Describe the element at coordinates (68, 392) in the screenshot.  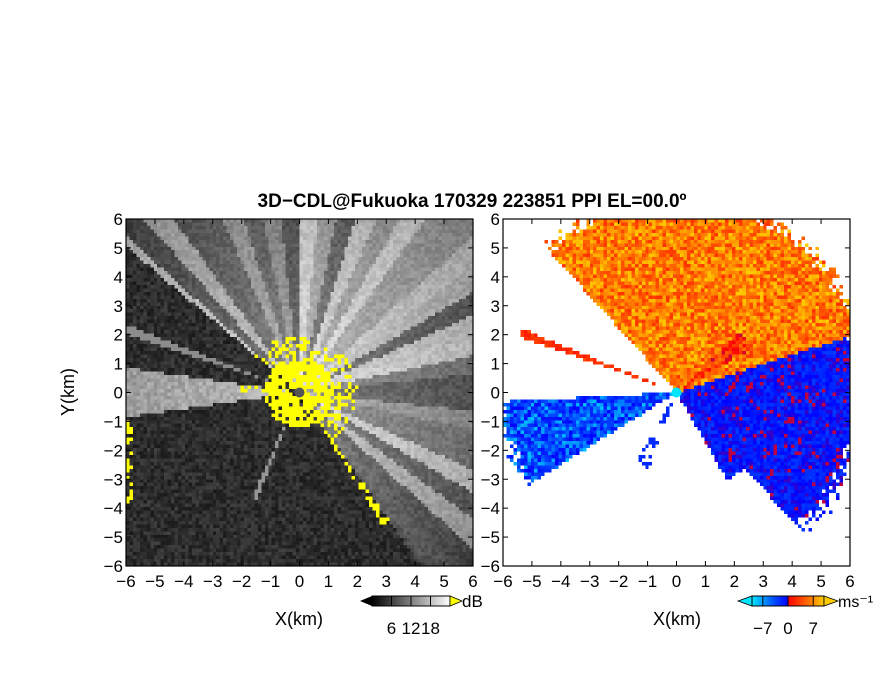
I see `y-axis-label: Y(km)` at that location.